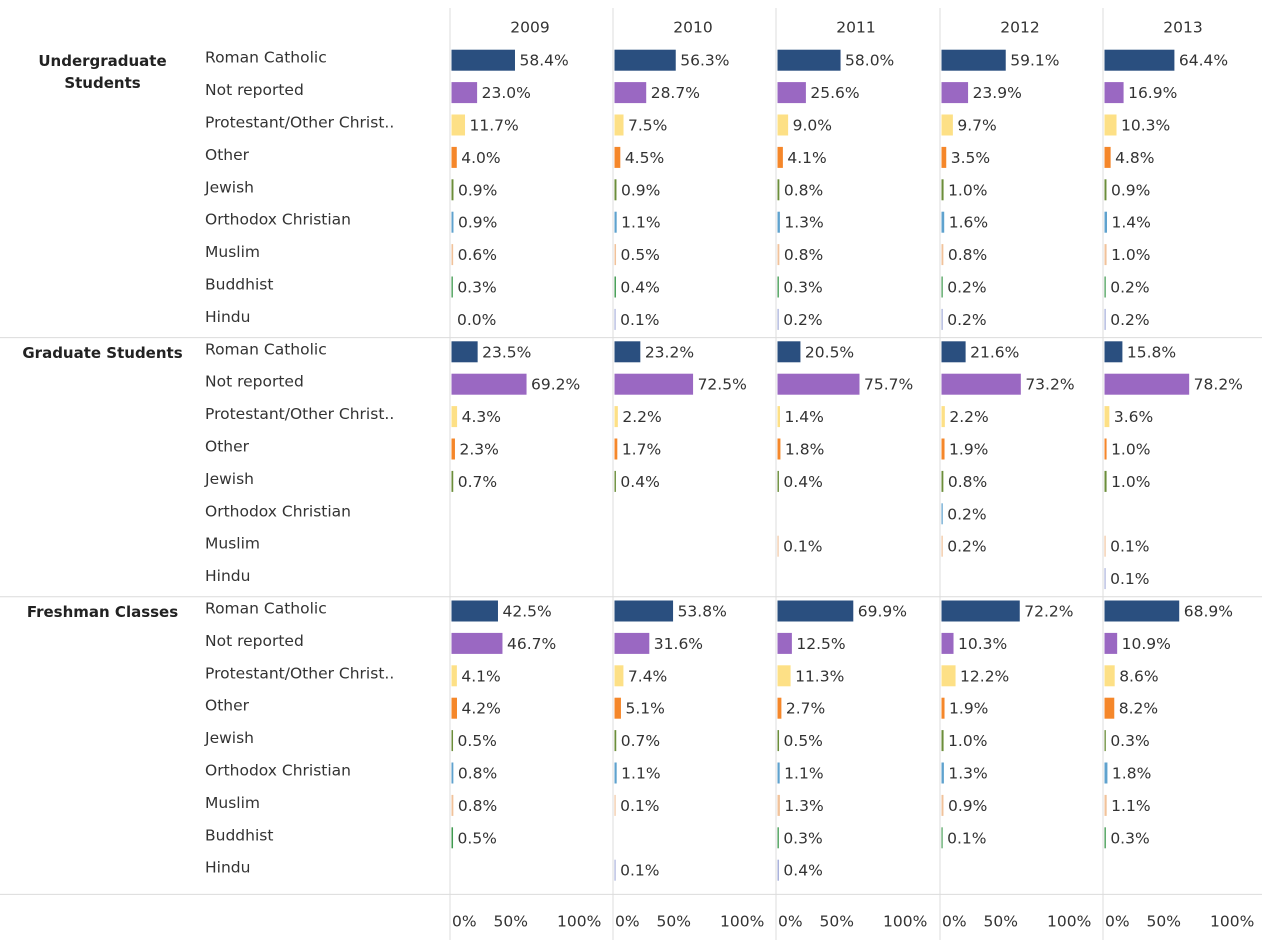 This screenshot has height=940, width=1262. Describe the element at coordinates (227, 447) in the screenshot. I see `category-label: Other` at that location.